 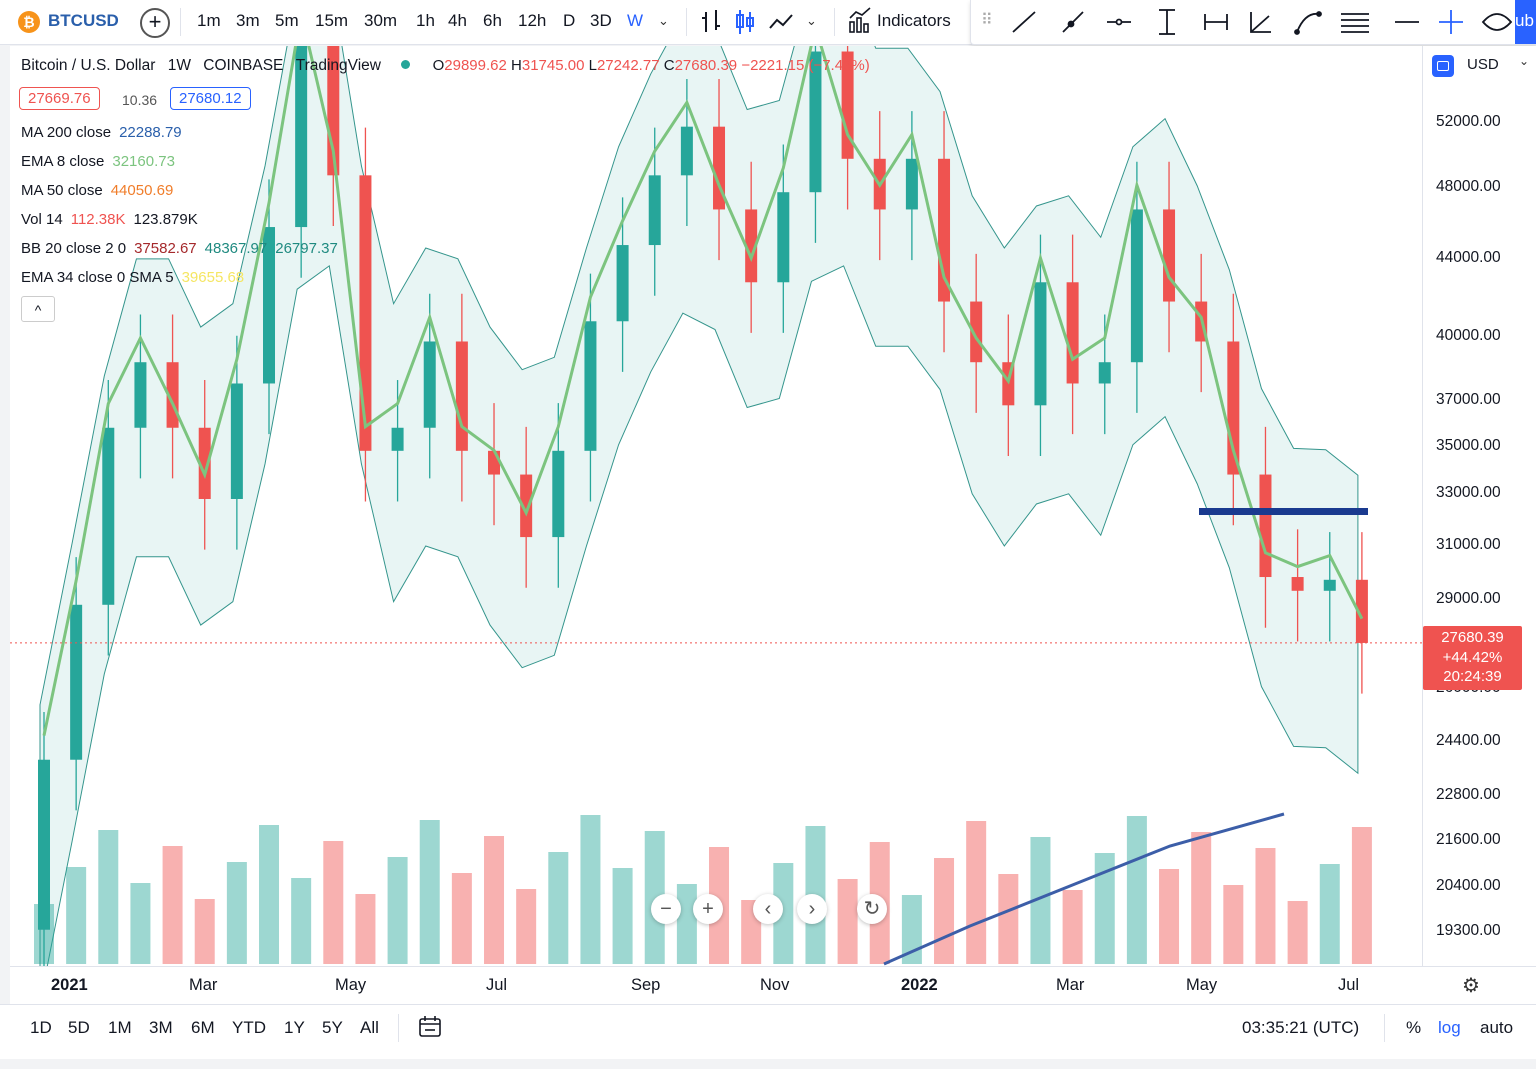 What do you see at coordinates (98, 161) in the screenshot?
I see `indicator-row: EMA 8 close 32160.73` at bounding box center [98, 161].